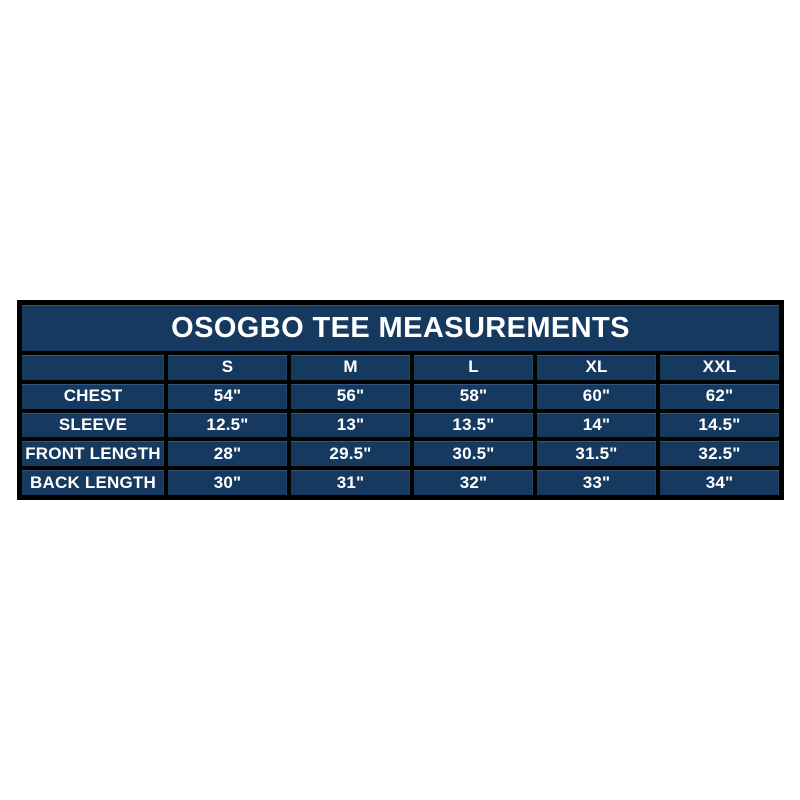 The image size is (800, 800). I want to click on table-cell: 30.5", so click(473, 454).